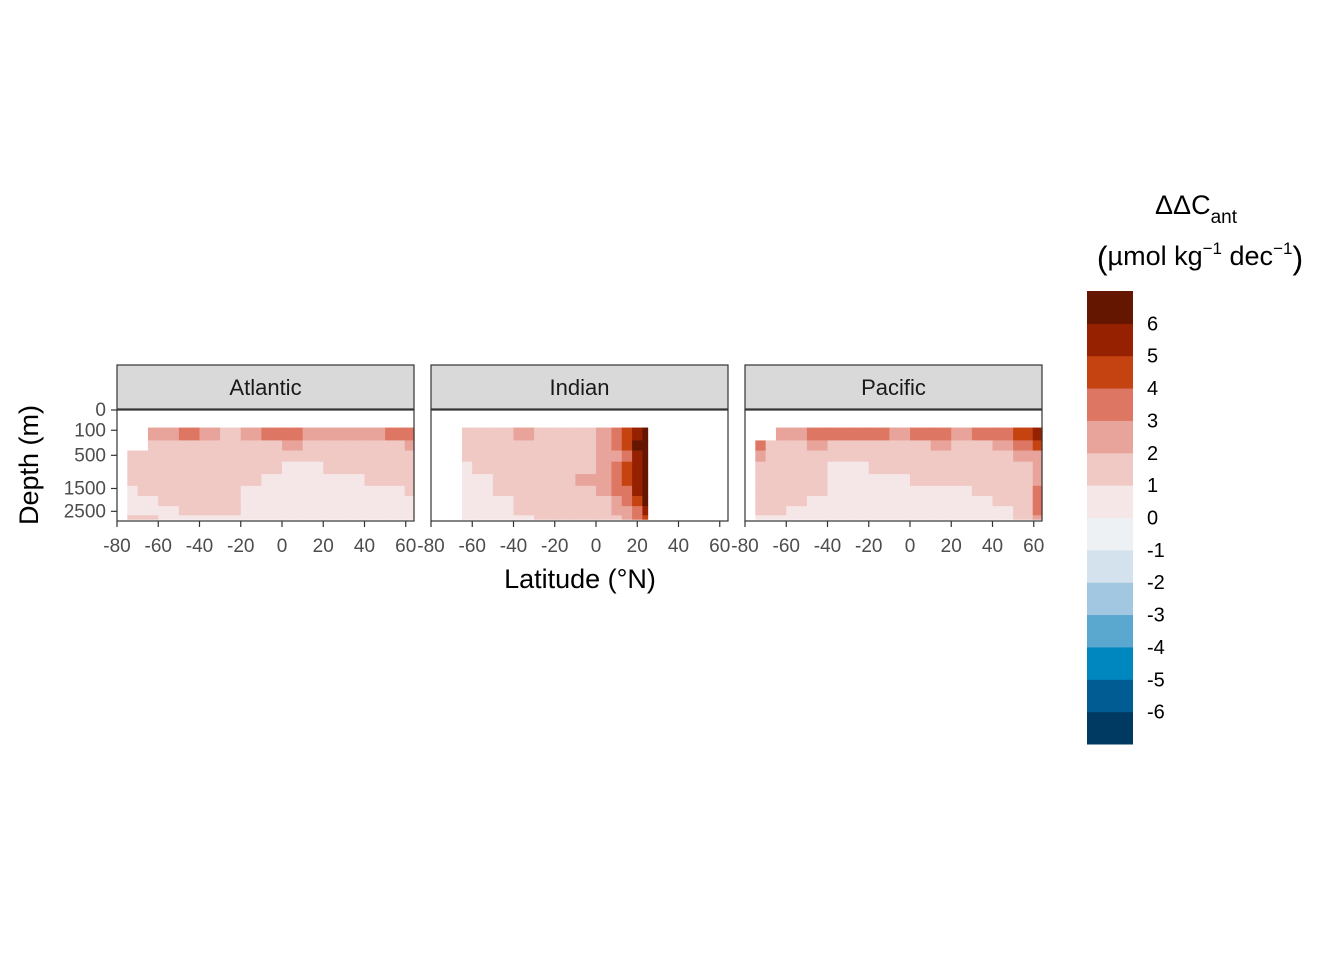 The image size is (1344, 960). What do you see at coordinates (910, 546) in the screenshot?
I see `x-tick-label: 0` at bounding box center [910, 546].